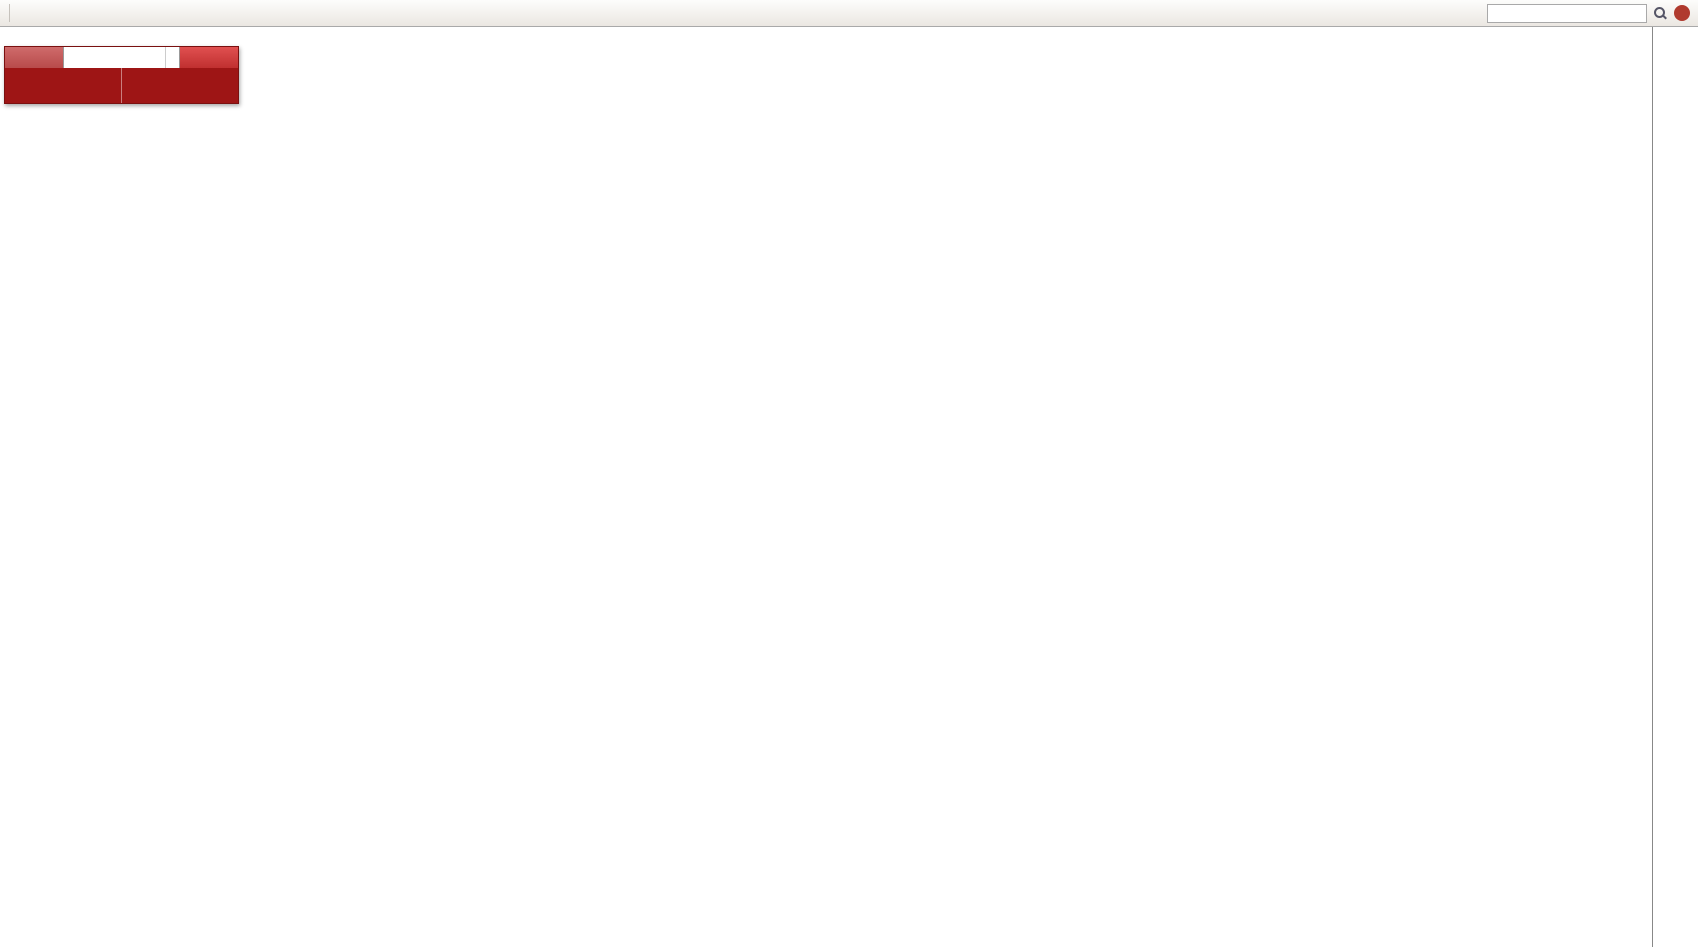  I want to click on volume-stepper, so click(121, 57).